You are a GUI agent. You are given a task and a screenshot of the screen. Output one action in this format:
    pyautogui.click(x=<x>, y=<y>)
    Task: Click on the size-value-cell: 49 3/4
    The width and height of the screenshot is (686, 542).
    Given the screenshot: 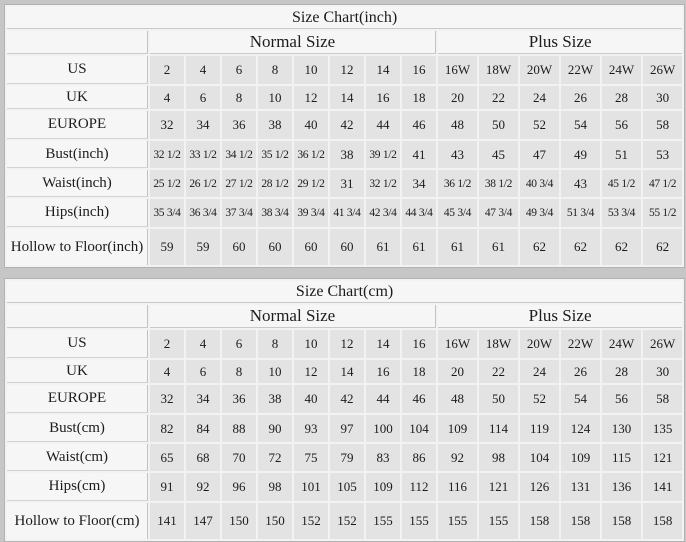 What is the action you would take?
    pyautogui.click(x=539, y=213)
    